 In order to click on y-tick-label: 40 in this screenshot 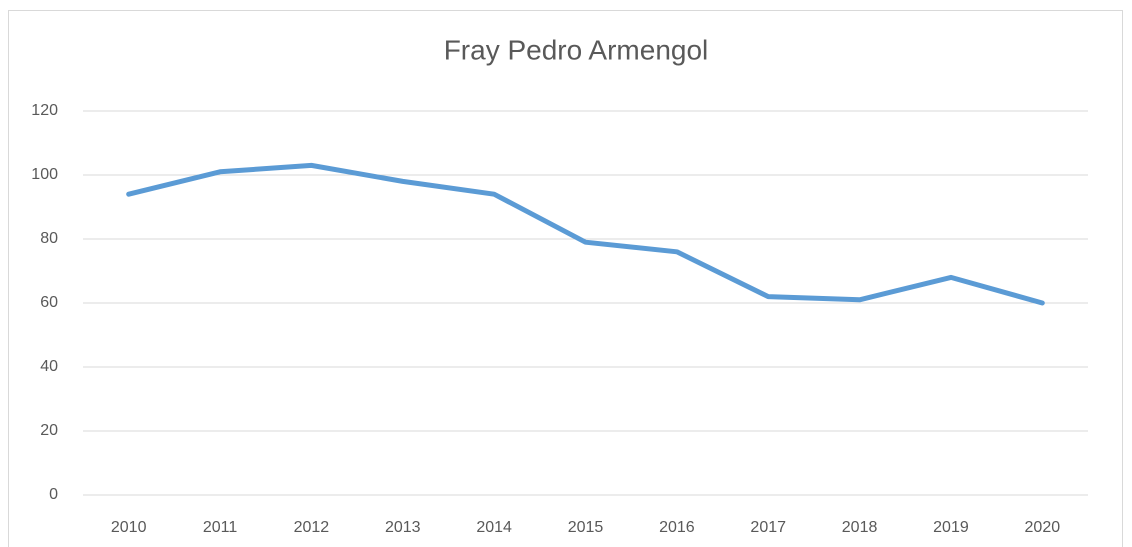, I will do `click(49, 366)`.